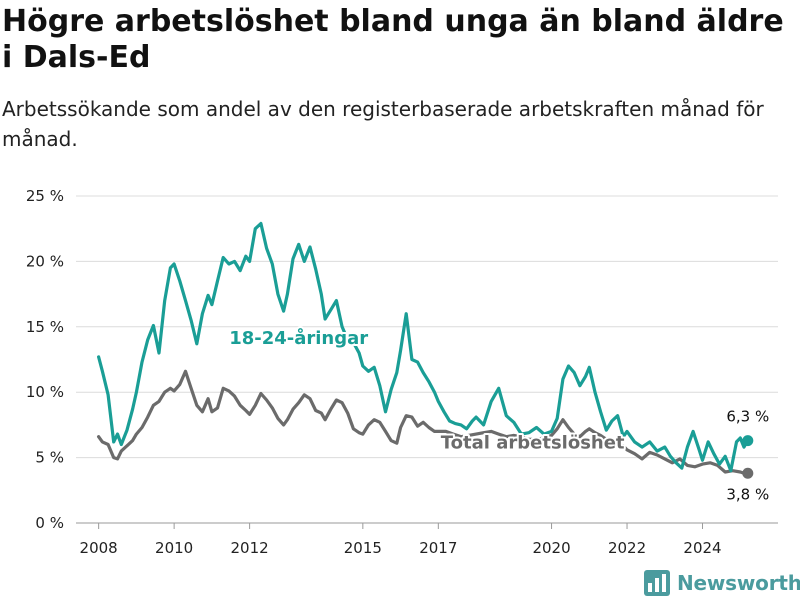 The image size is (800, 600). I want to click on y-tick-label: 15 %, so click(45, 327).